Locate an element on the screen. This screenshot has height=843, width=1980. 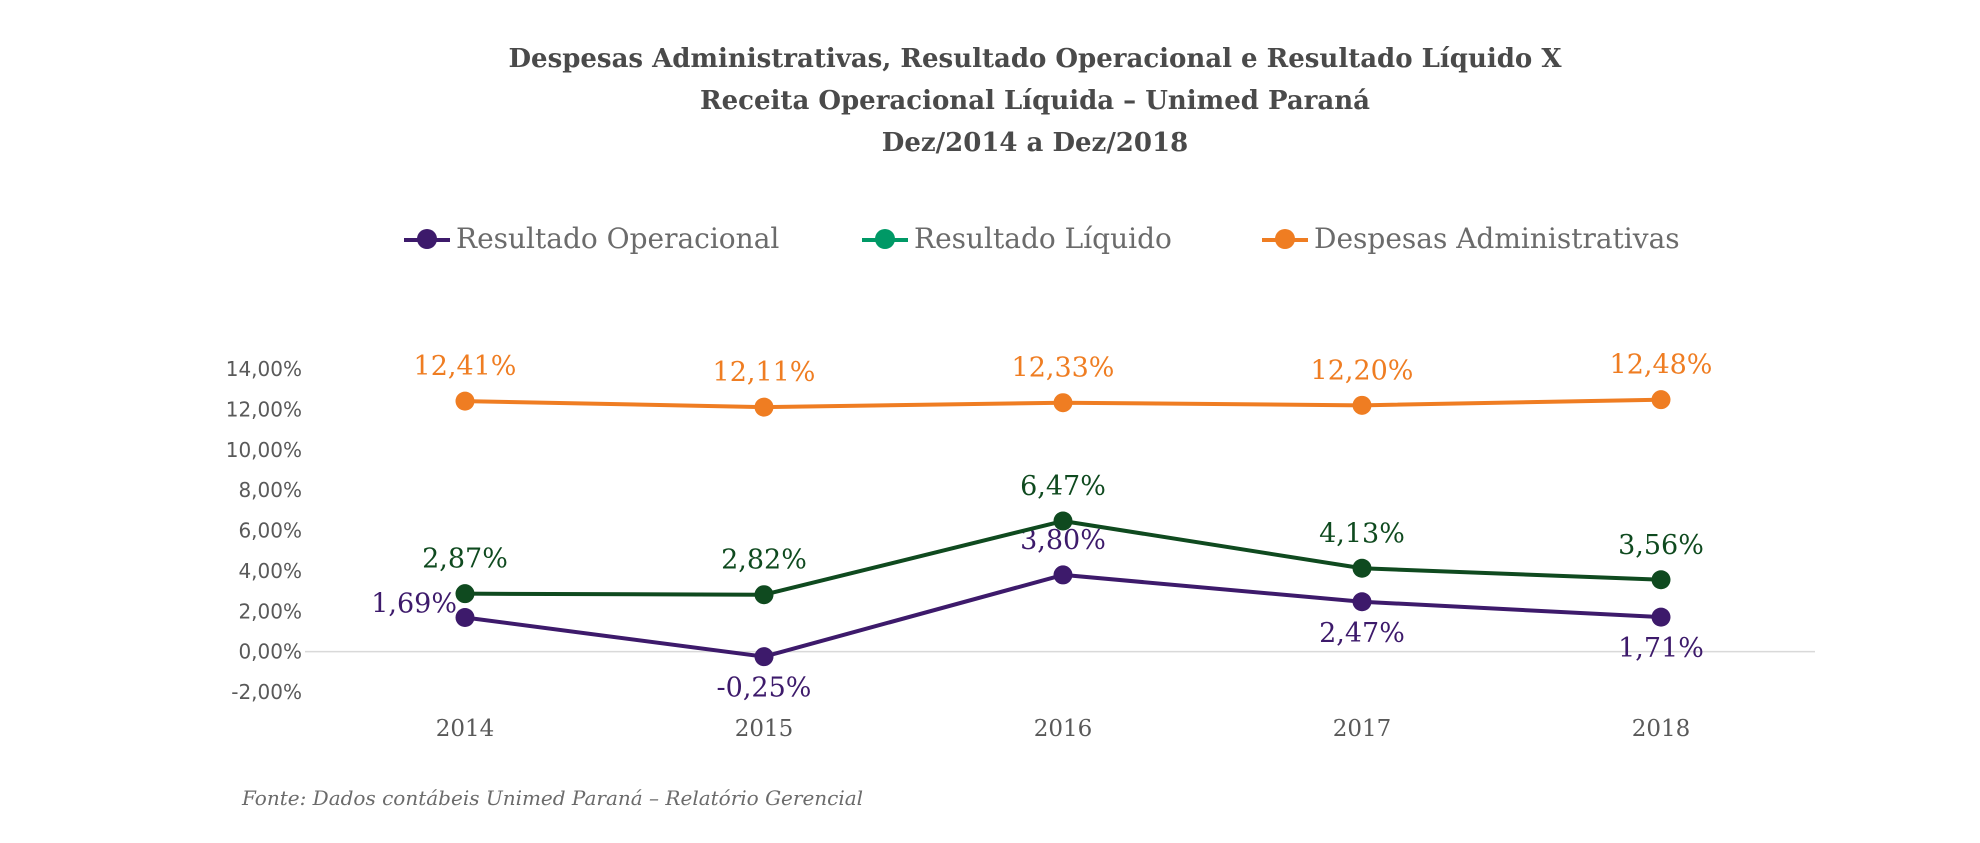
x-tick-label: 2015 is located at coordinates (764, 729).